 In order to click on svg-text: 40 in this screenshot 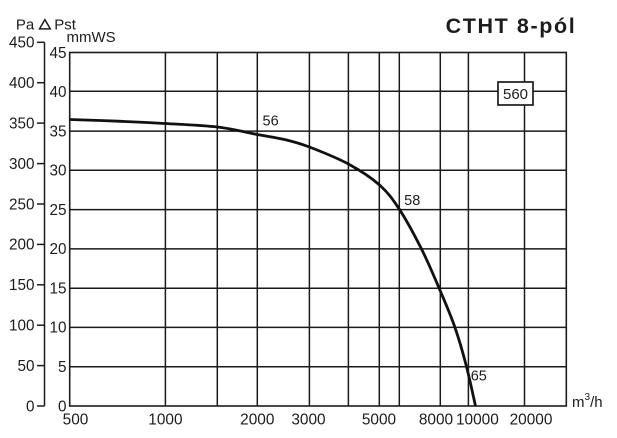, I will do `click(57, 92)`.